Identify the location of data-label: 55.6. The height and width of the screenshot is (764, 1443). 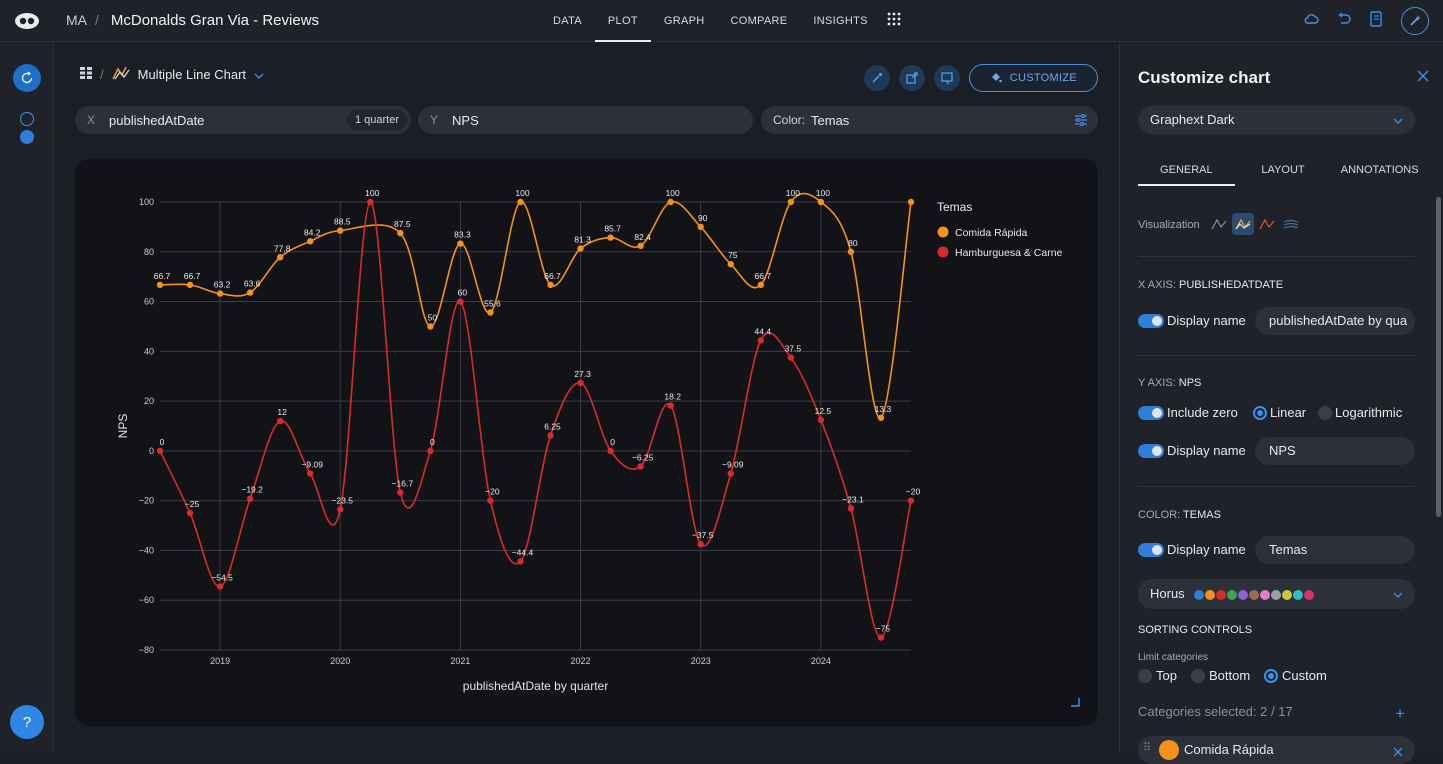
(492, 304).